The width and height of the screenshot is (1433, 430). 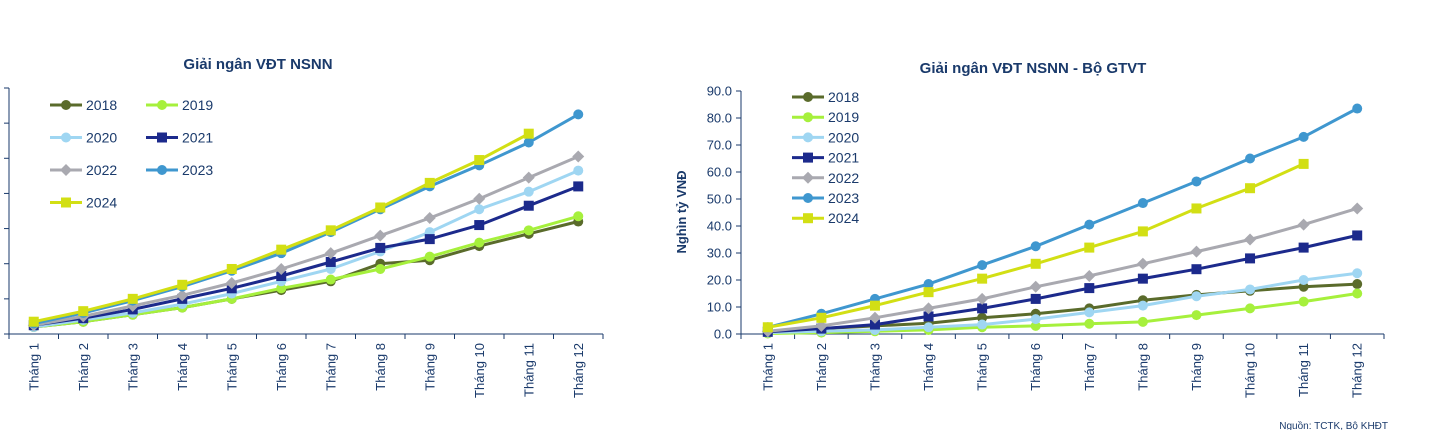 What do you see at coordinates (1062, 308) in the screenshot?
I see `c2-series-2018` at bounding box center [1062, 308].